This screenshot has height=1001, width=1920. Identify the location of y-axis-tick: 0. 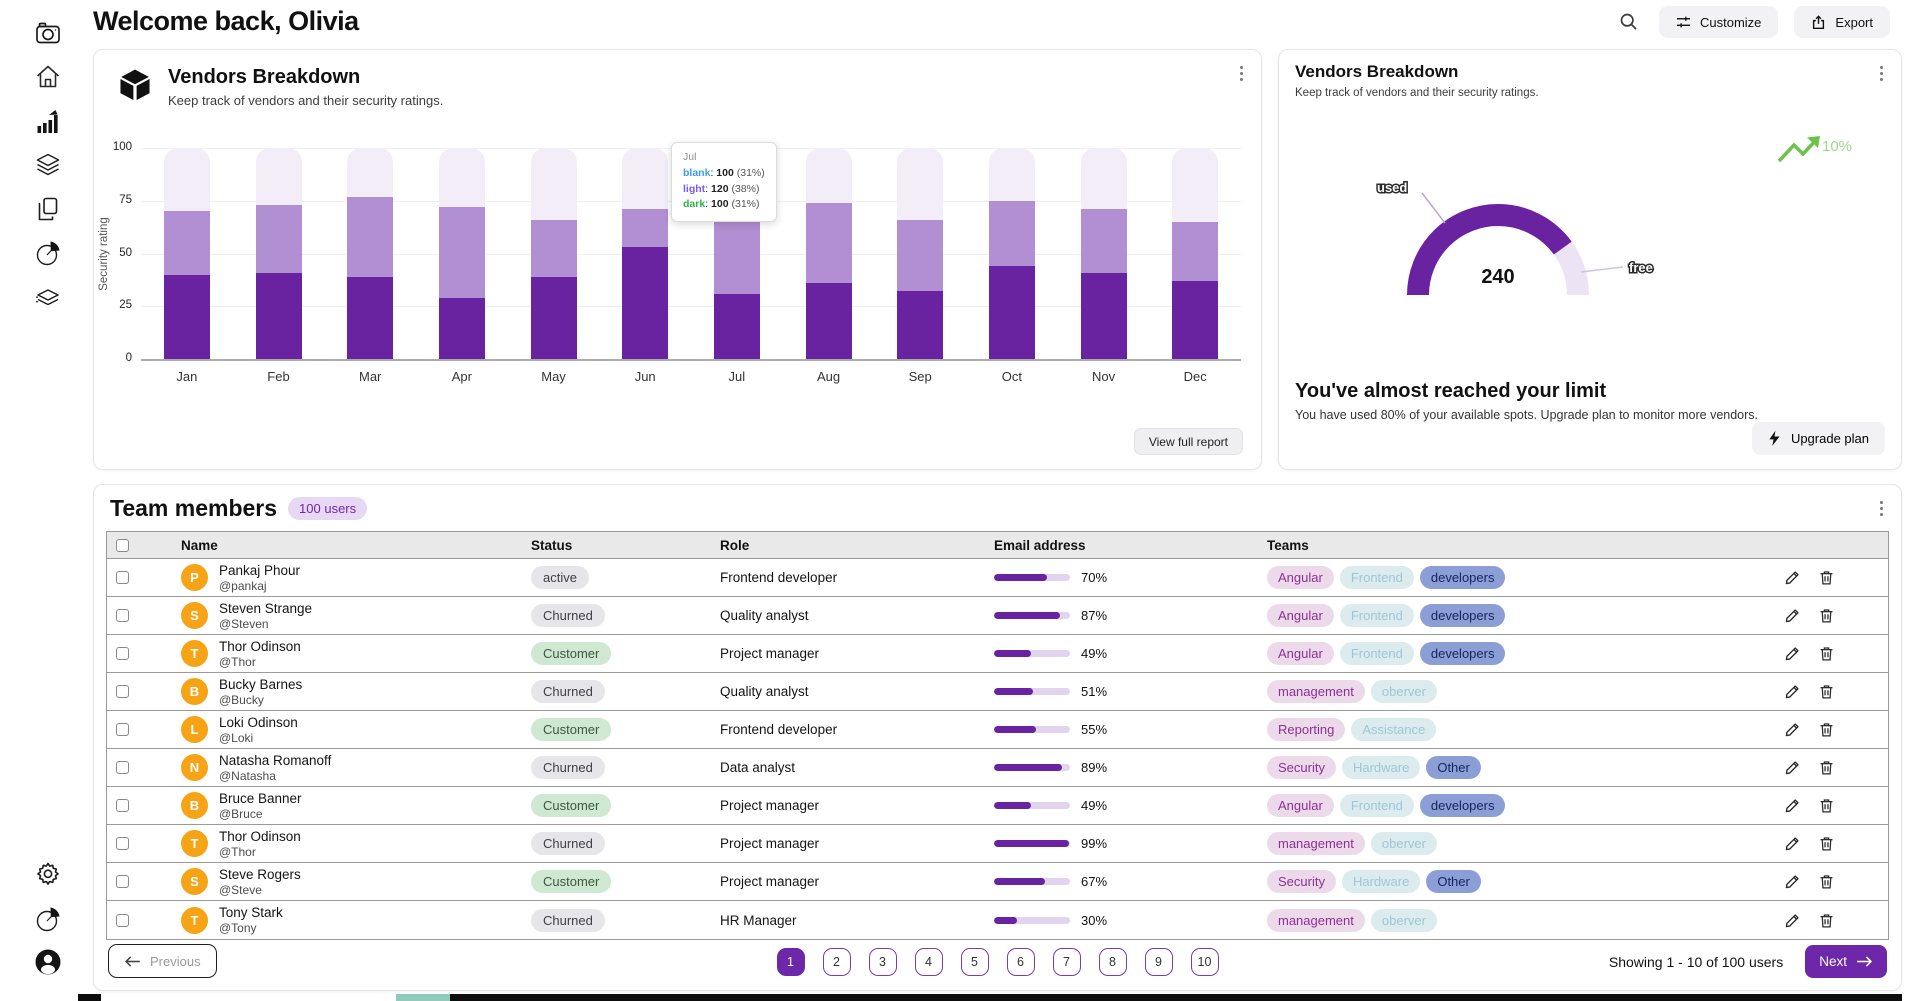
(128, 358).